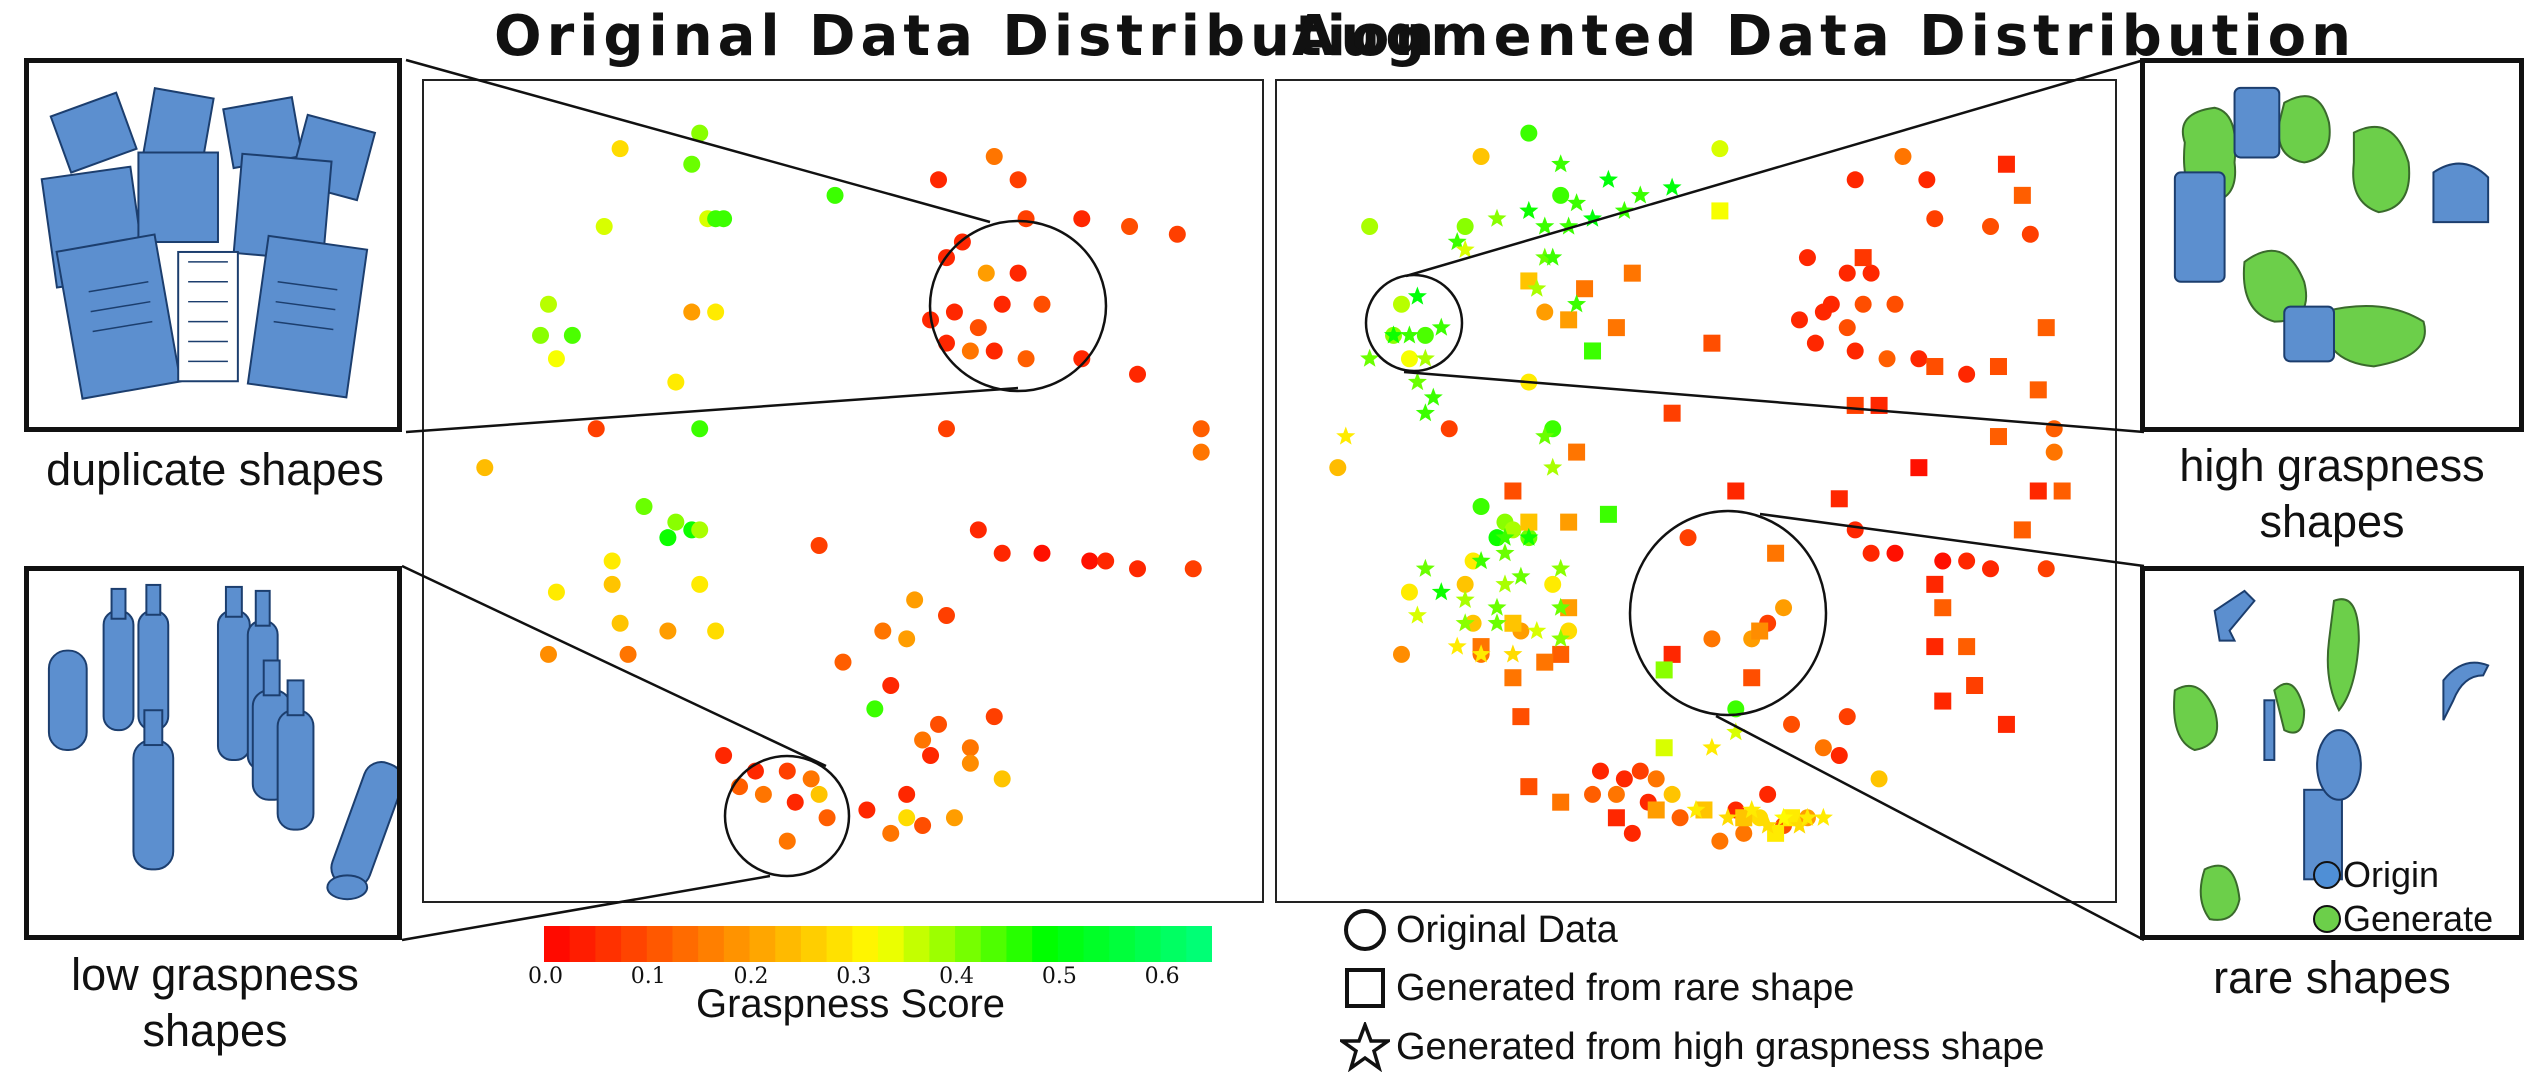  What do you see at coordinates (787, 816) in the screenshot?
I see `zoom-circle` at bounding box center [787, 816].